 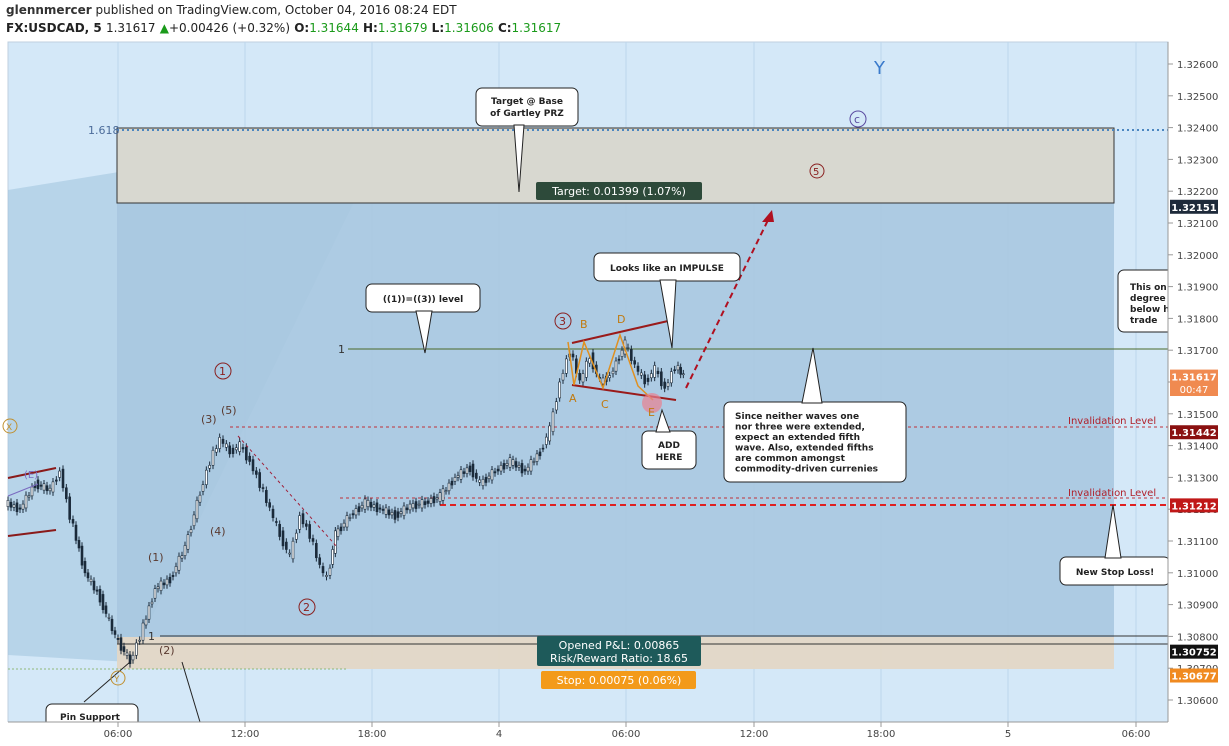 What do you see at coordinates (1197, 542) in the screenshot?
I see `price-tick-label: 1.31100` at bounding box center [1197, 542].